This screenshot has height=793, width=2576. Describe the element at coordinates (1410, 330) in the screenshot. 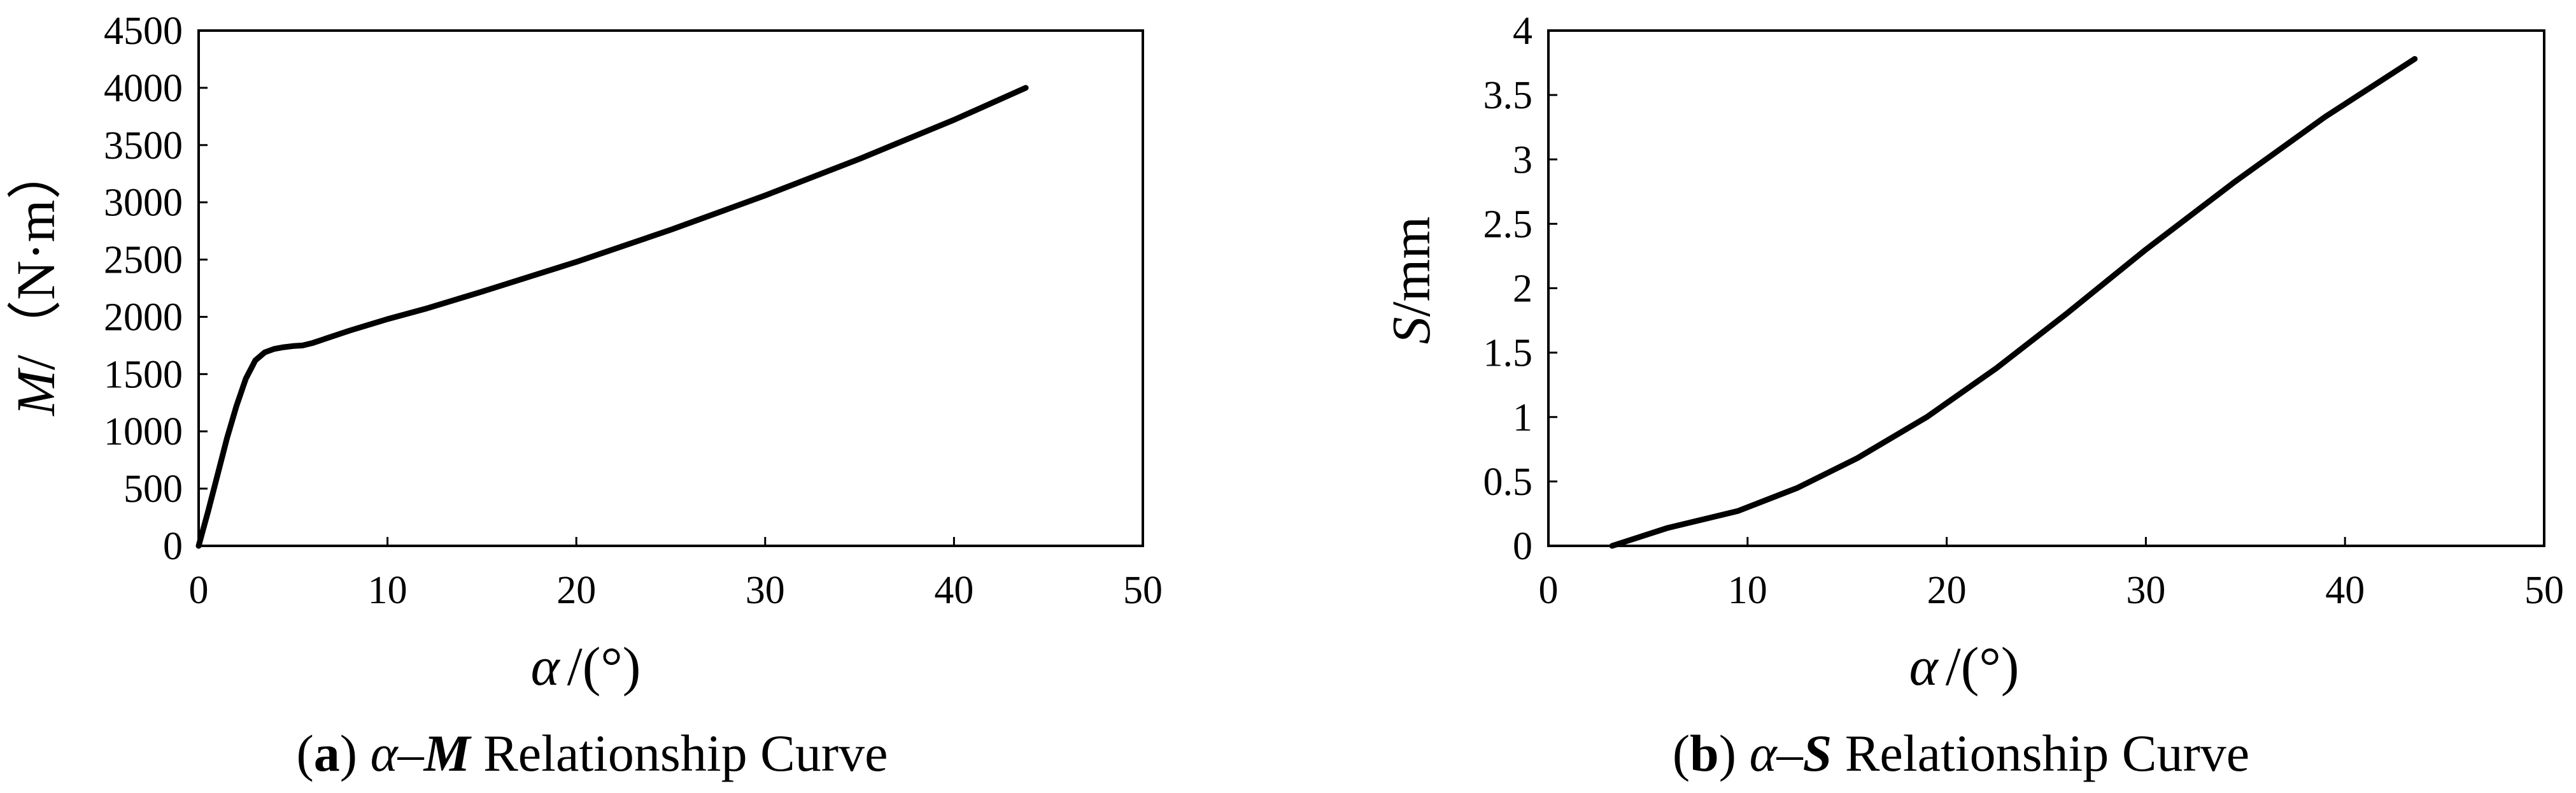

I see `y-axis-symbol: S` at that location.